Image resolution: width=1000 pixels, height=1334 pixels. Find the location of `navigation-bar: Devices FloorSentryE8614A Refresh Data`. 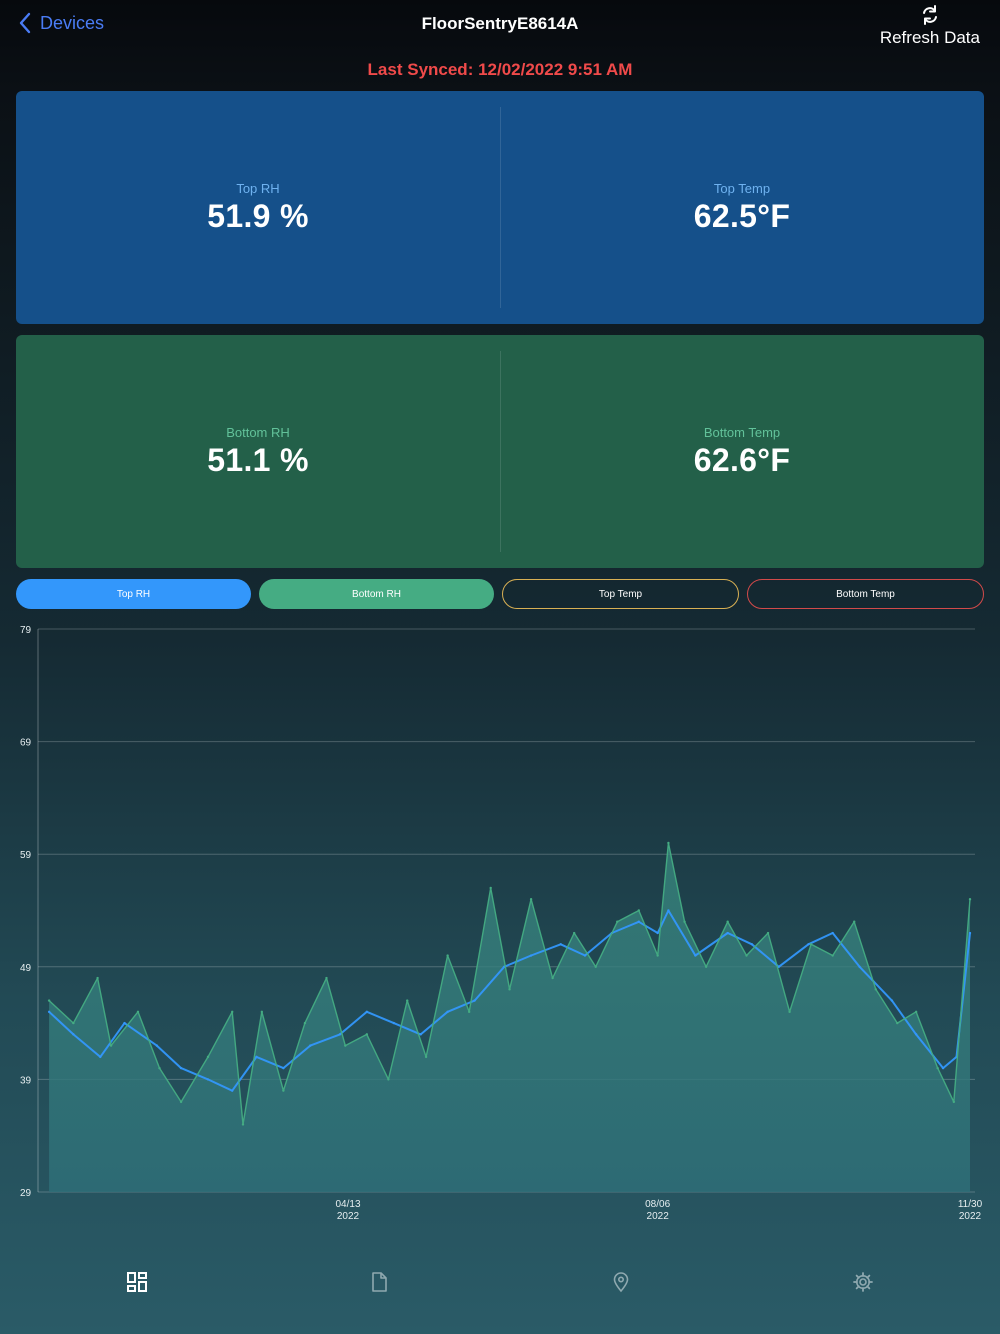

navigation-bar: Devices FloorSentryE8614A Refresh Data is located at coordinates (500, 28).